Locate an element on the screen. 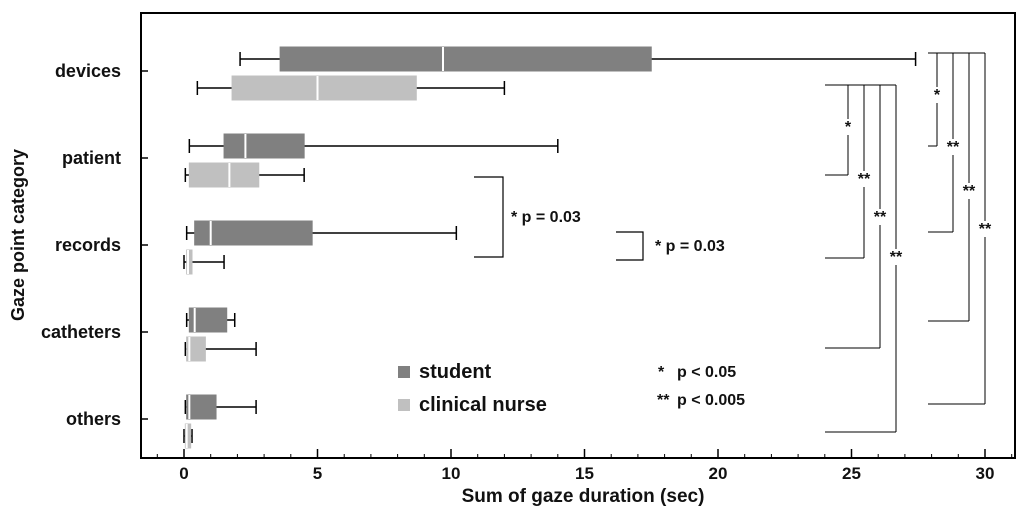 The width and height of the screenshot is (1016, 508). sig-legend-marker-single: * is located at coordinates (661, 372).